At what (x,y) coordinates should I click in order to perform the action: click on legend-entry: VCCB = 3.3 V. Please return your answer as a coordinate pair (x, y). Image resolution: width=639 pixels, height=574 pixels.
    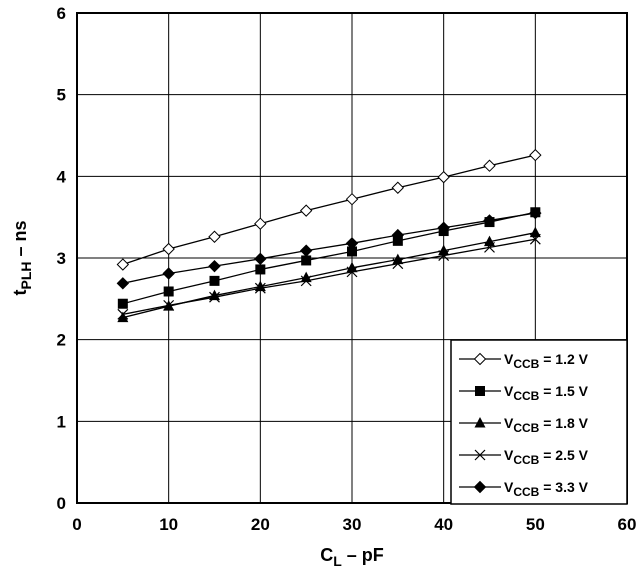
    Looking at the image, I should click on (524, 489).